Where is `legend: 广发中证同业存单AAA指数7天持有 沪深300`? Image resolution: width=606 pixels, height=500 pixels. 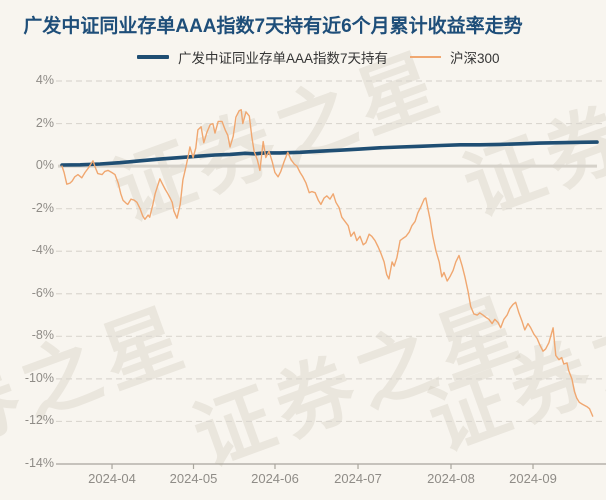 legend: 广发中证同业存单AAA指数7天持有 沪深300 is located at coordinates (318, 57).